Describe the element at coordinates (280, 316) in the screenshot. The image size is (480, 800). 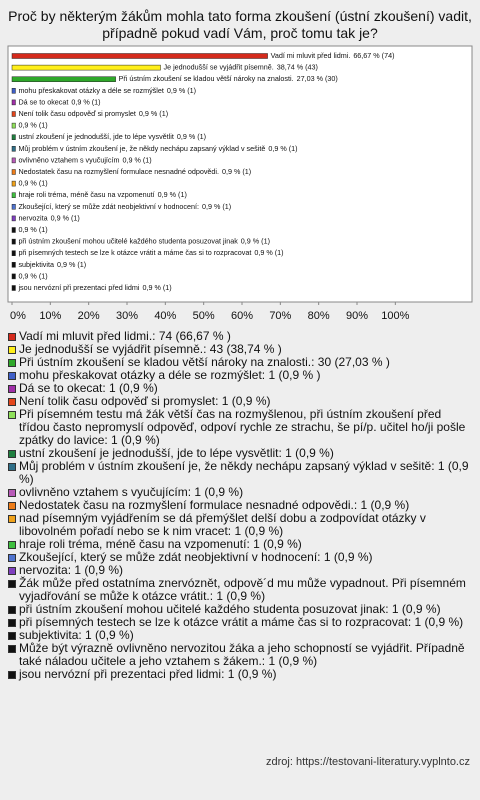
I see `x-tick-label: 70%` at that location.